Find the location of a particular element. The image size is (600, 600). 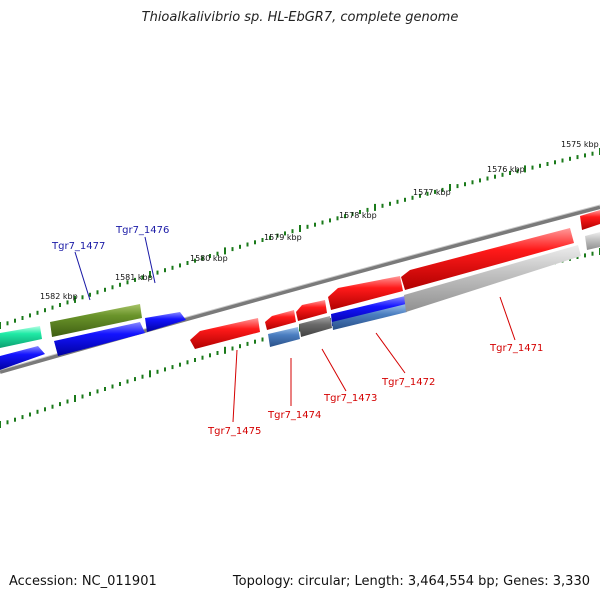

gene-label-tgr7-1475: Tgr7_1475 is located at coordinates (234, 431).